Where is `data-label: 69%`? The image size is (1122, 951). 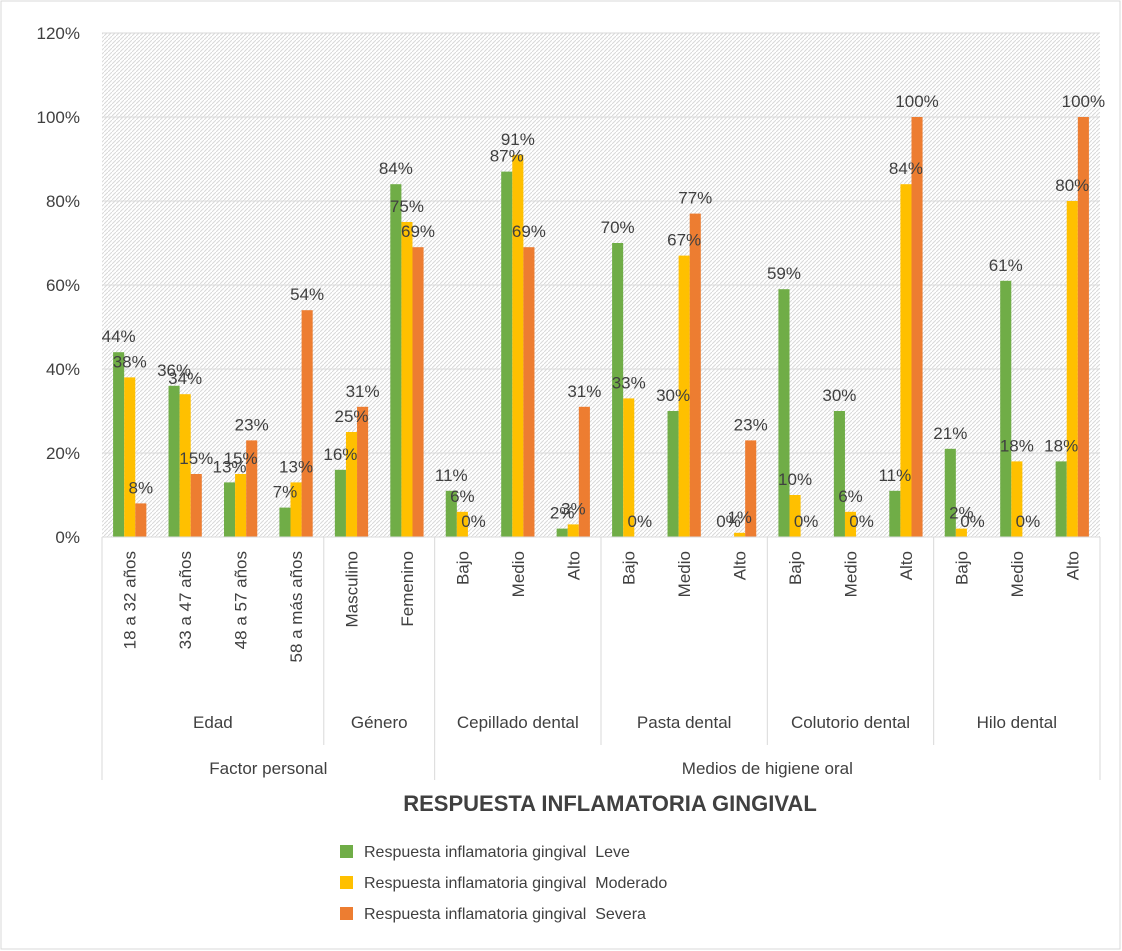
data-label: 69% is located at coordinates (418, 231).